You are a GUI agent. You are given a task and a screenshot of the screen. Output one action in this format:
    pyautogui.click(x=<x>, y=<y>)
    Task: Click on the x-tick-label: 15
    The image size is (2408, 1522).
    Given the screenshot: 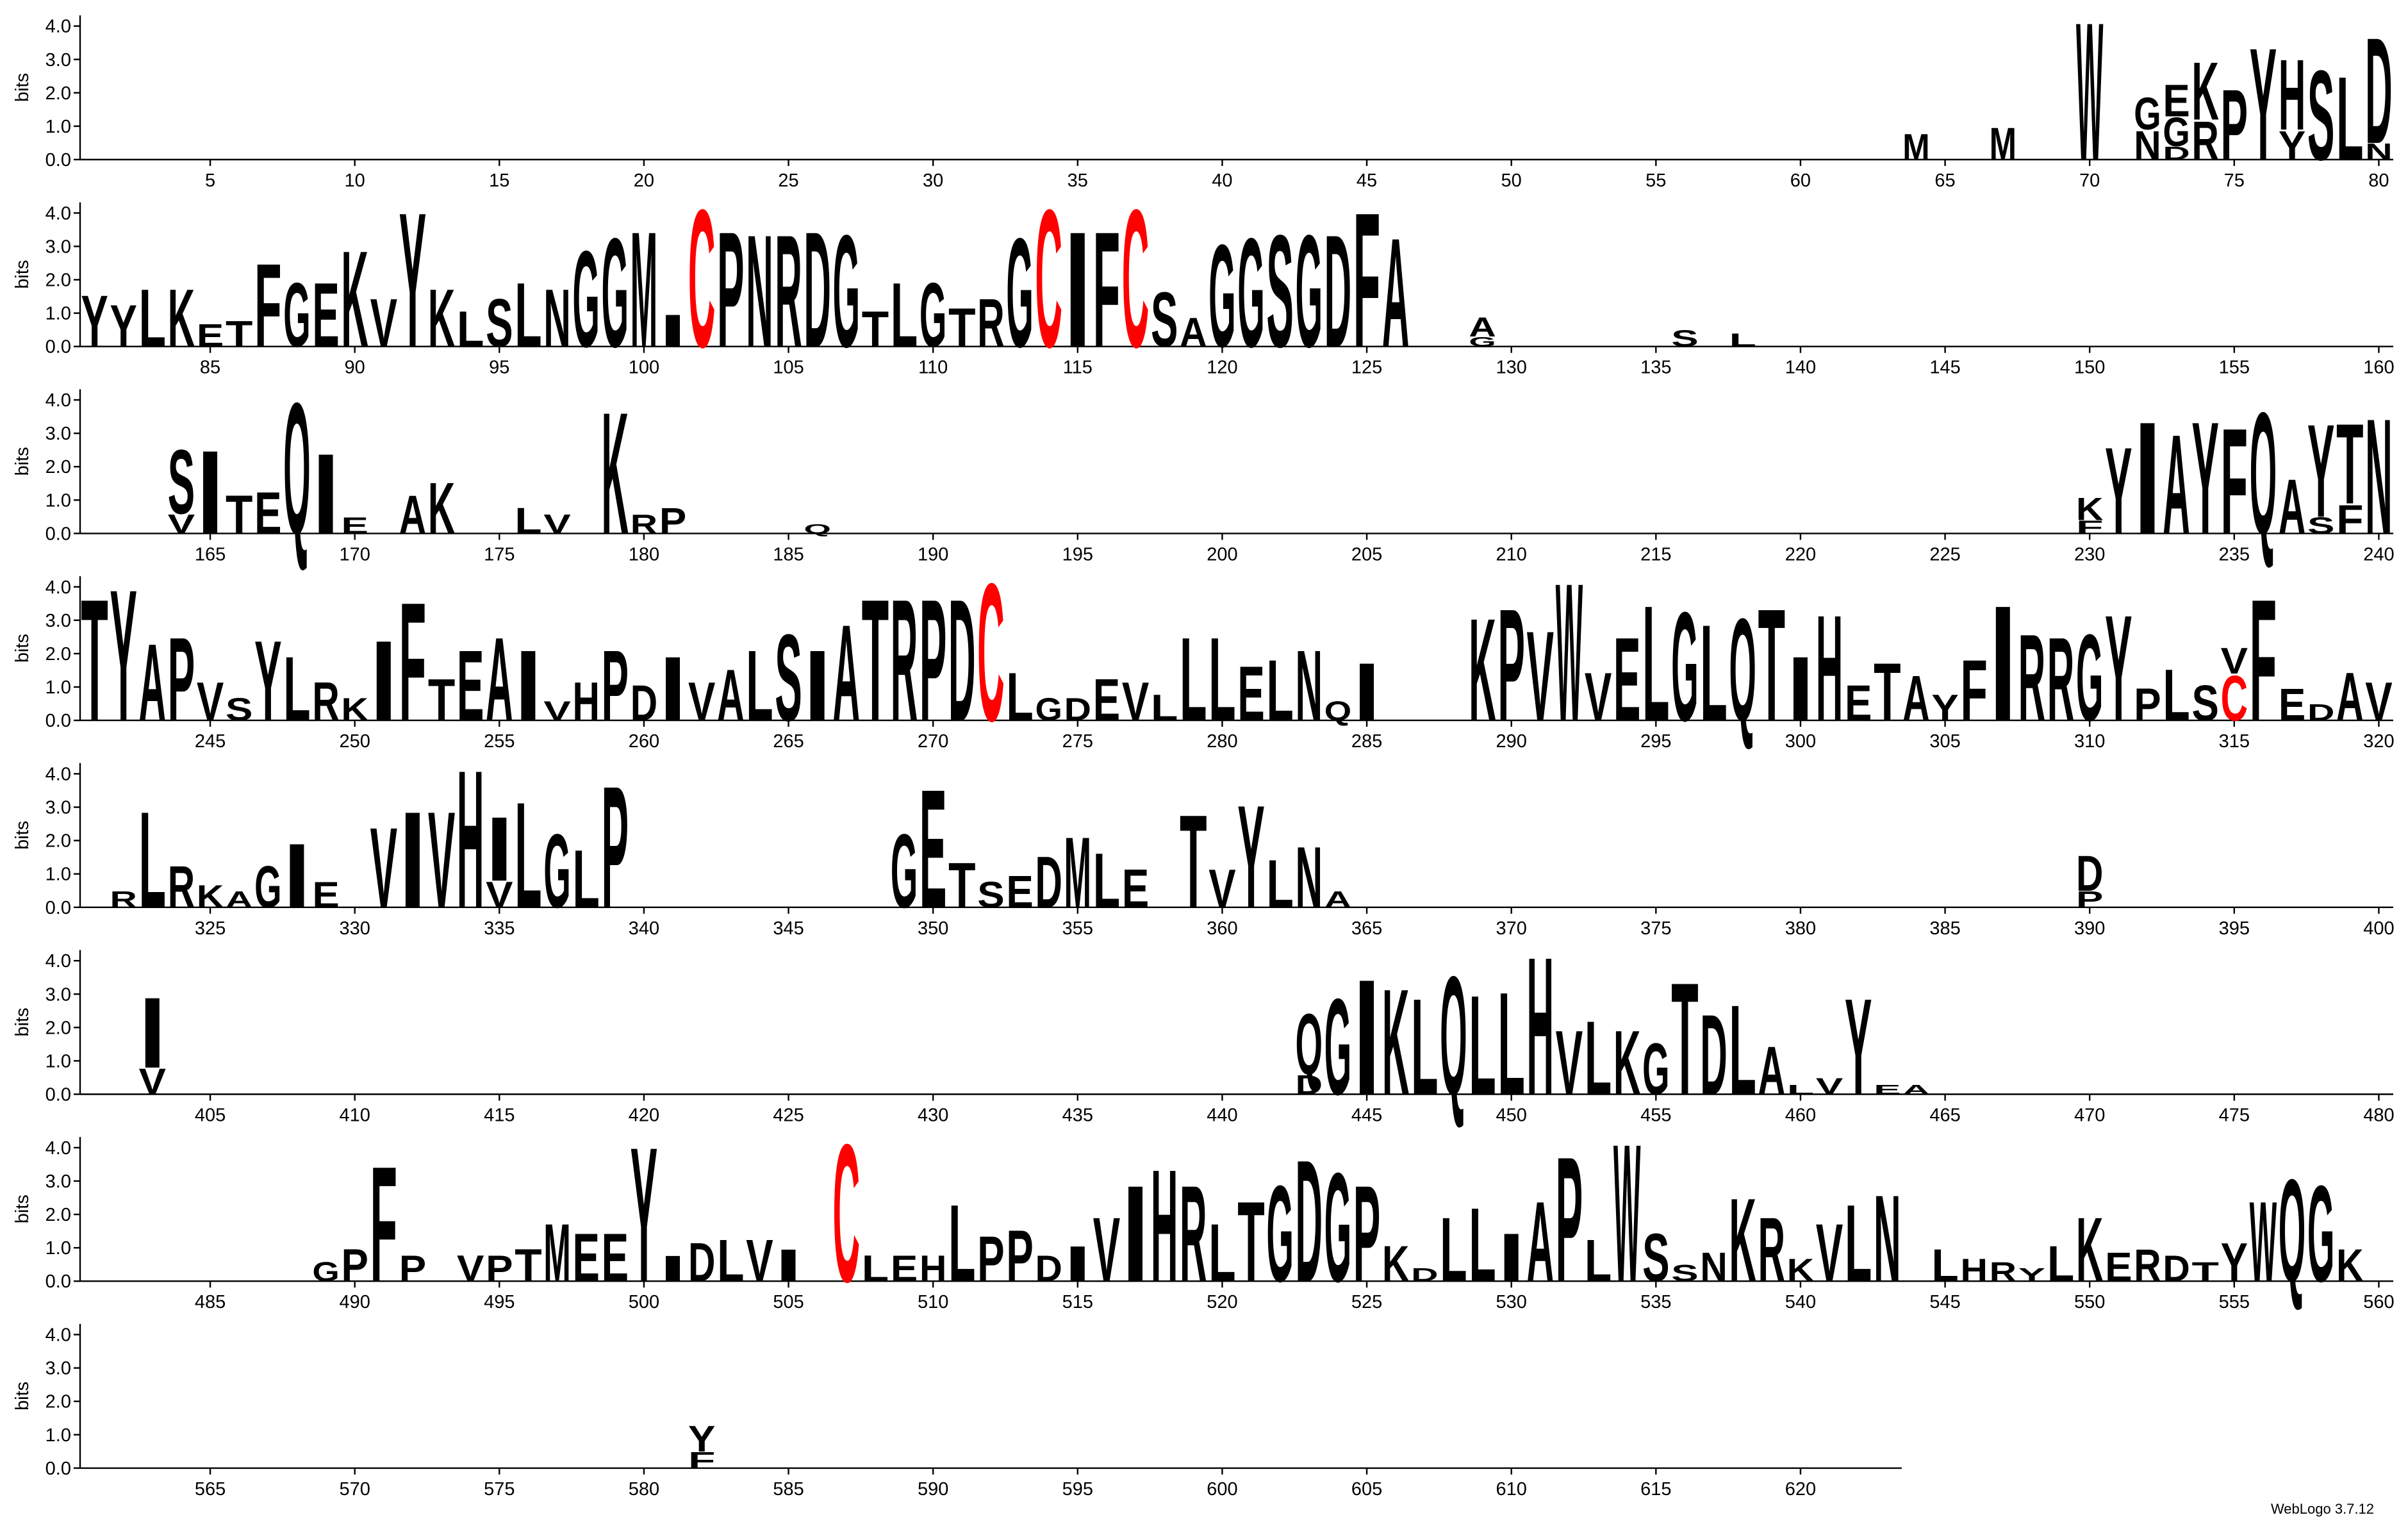 What is the action you would take?
    pyautogui.click(x=499, y=180)
    